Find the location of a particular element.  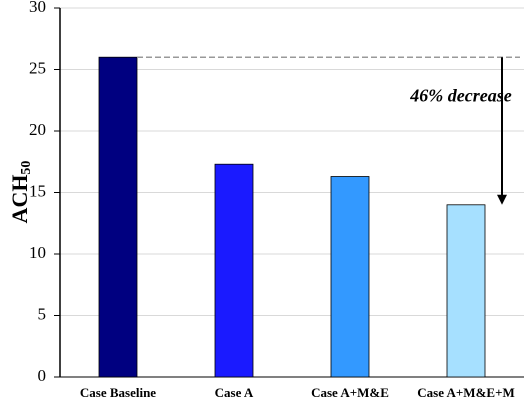

y-axis-label: ACH50 is located at coordinates (20, 192).